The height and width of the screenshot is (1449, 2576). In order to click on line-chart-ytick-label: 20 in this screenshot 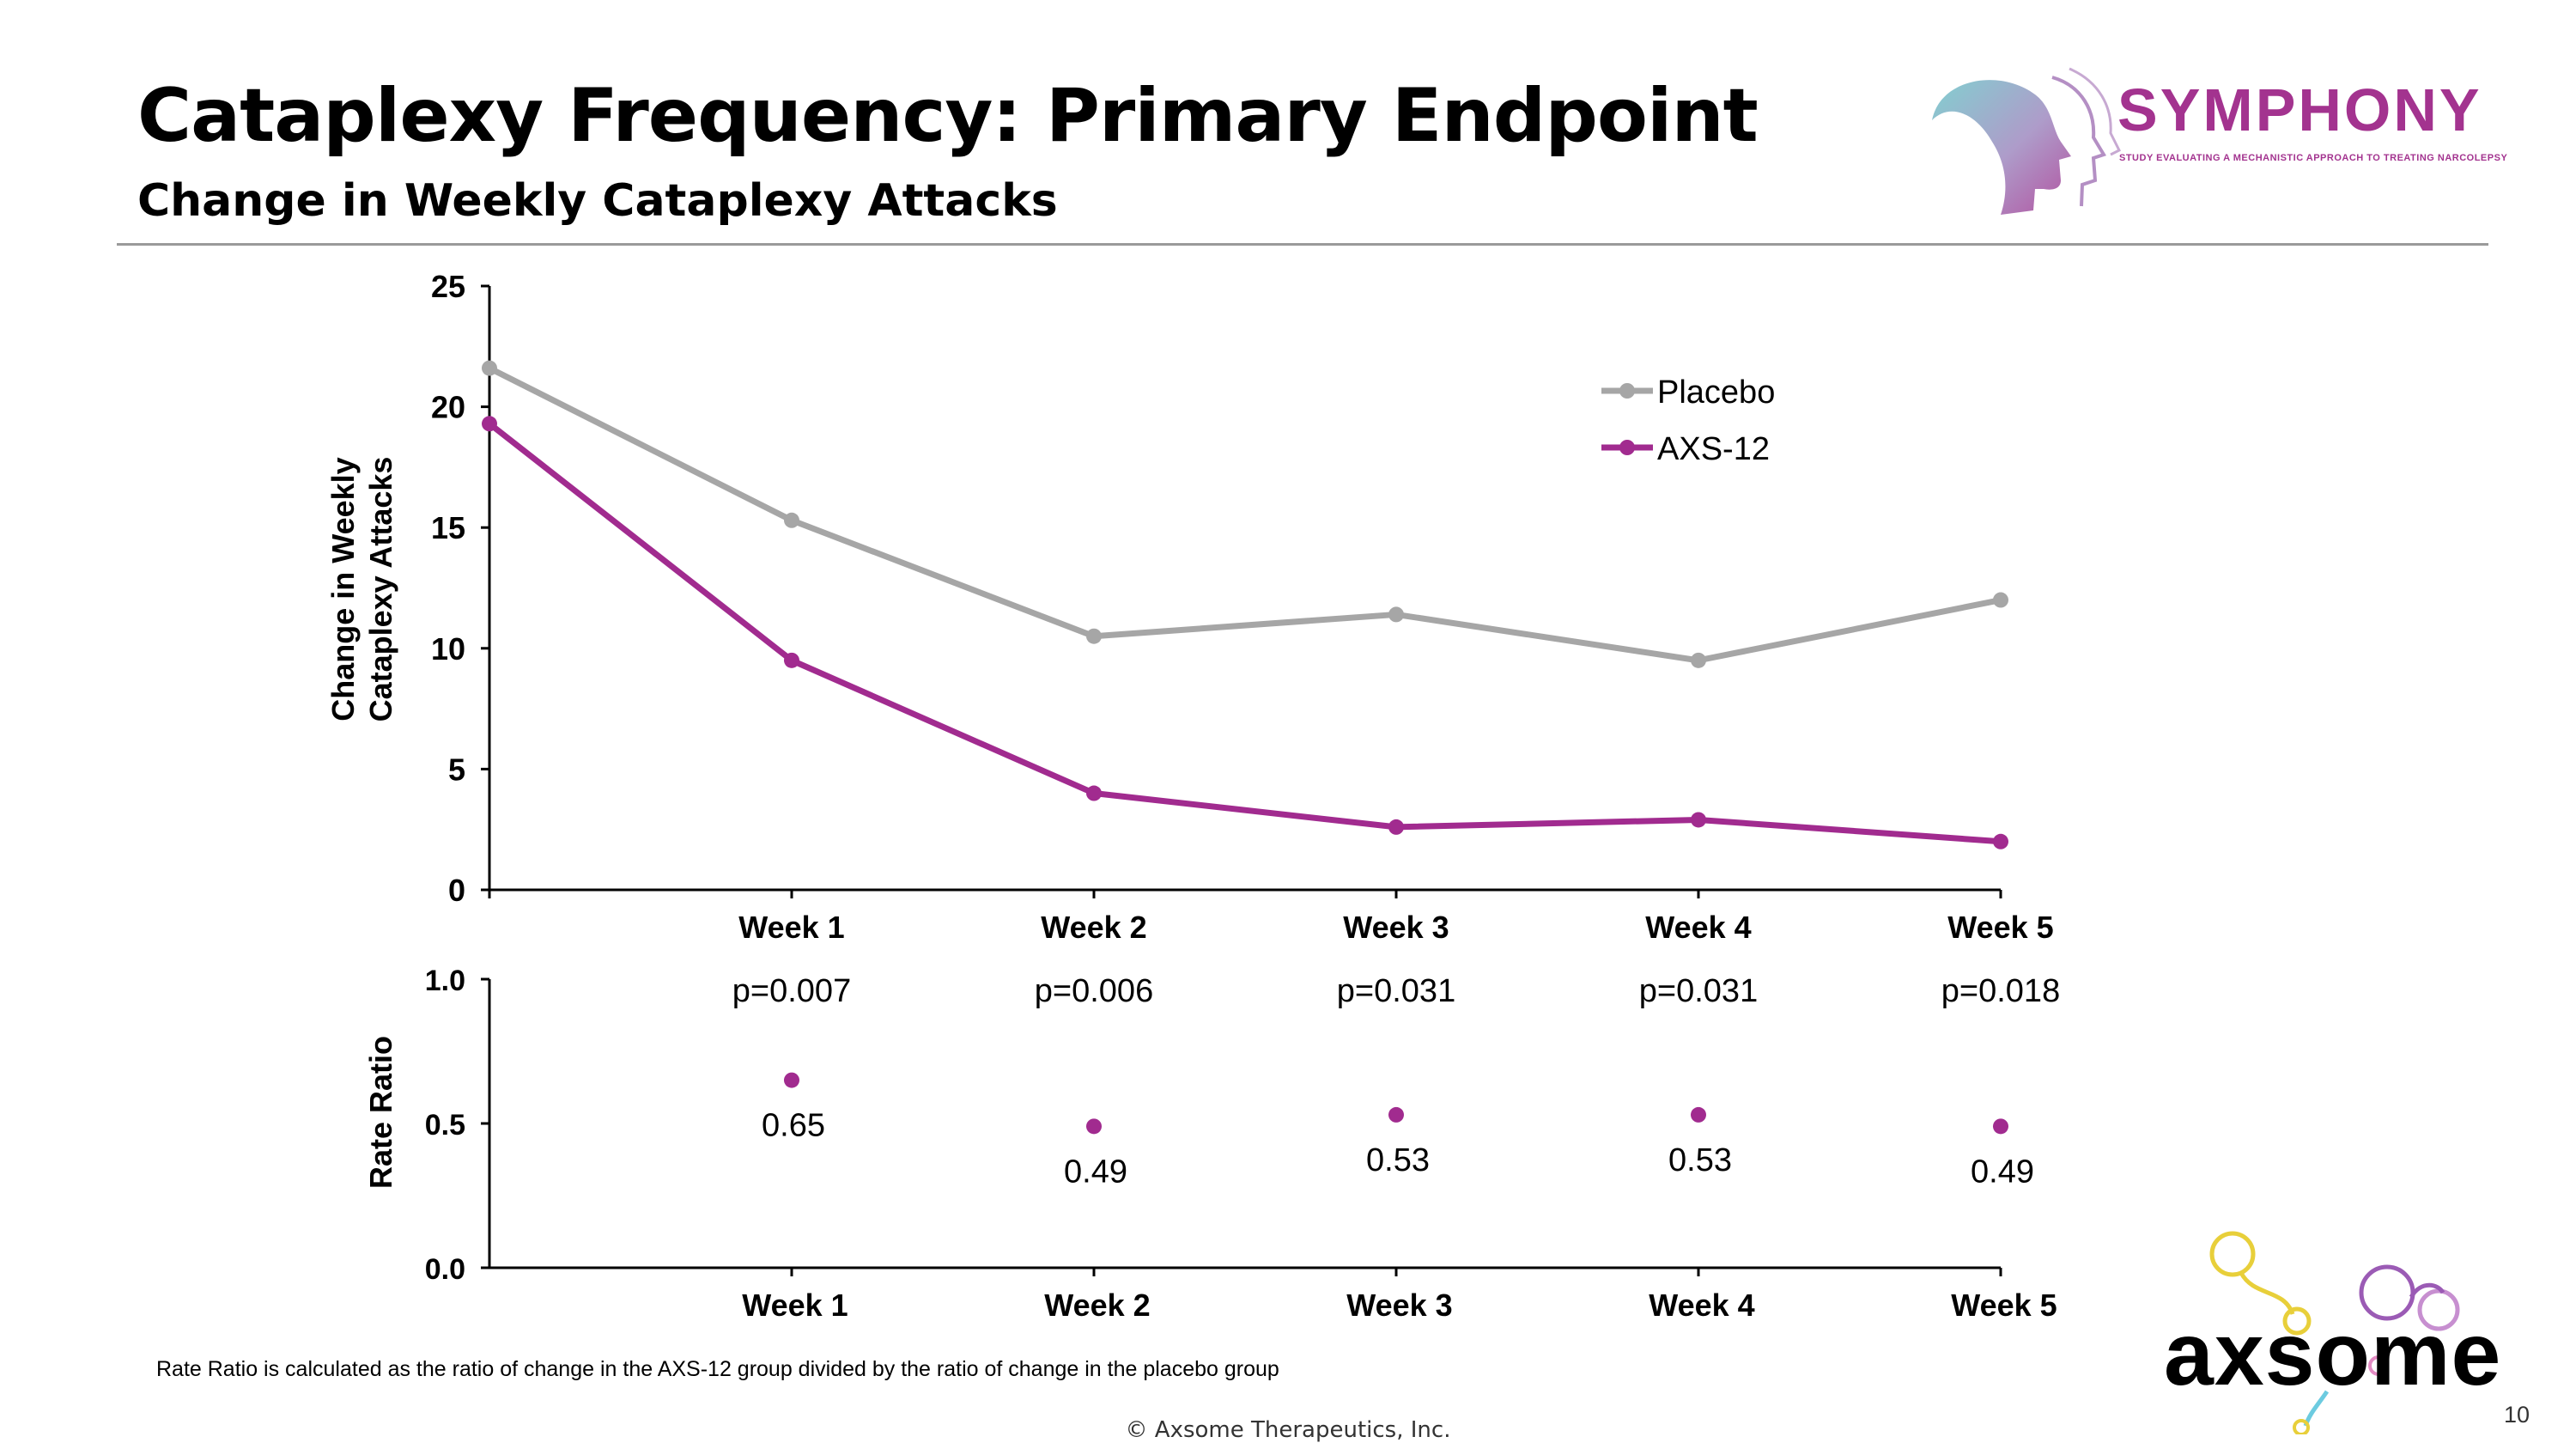, I will do `click(448, 407)`.